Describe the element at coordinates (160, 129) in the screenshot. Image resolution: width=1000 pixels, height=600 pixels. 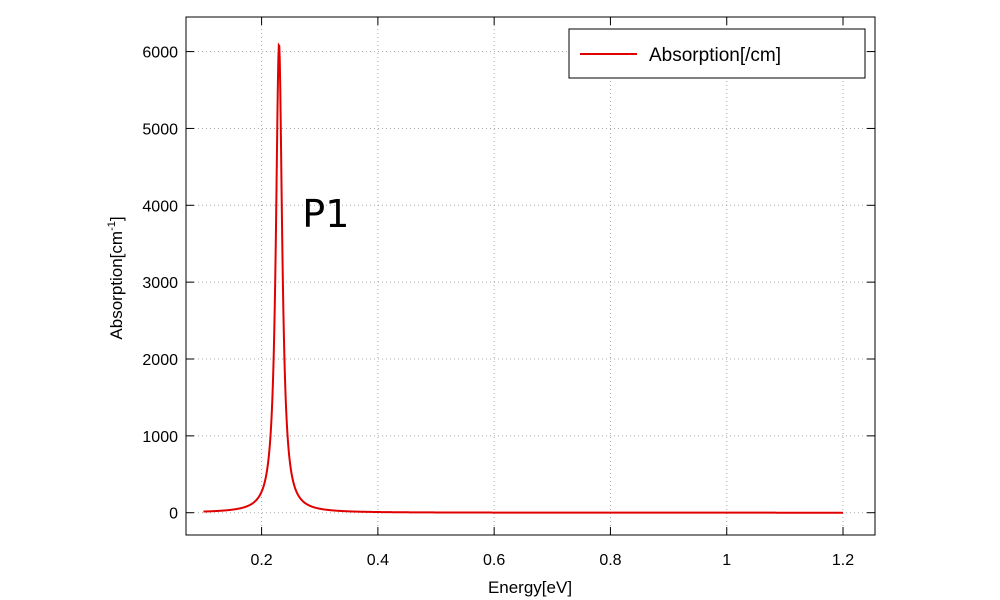
I see `y-tick-label: 5000` at that location.